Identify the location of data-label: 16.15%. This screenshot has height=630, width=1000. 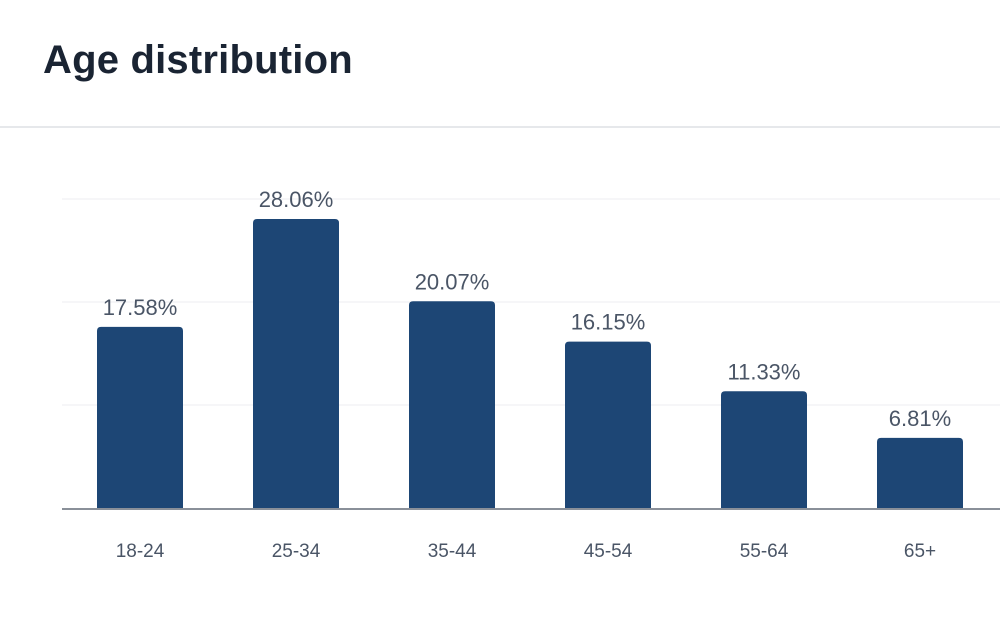
(608, 322).